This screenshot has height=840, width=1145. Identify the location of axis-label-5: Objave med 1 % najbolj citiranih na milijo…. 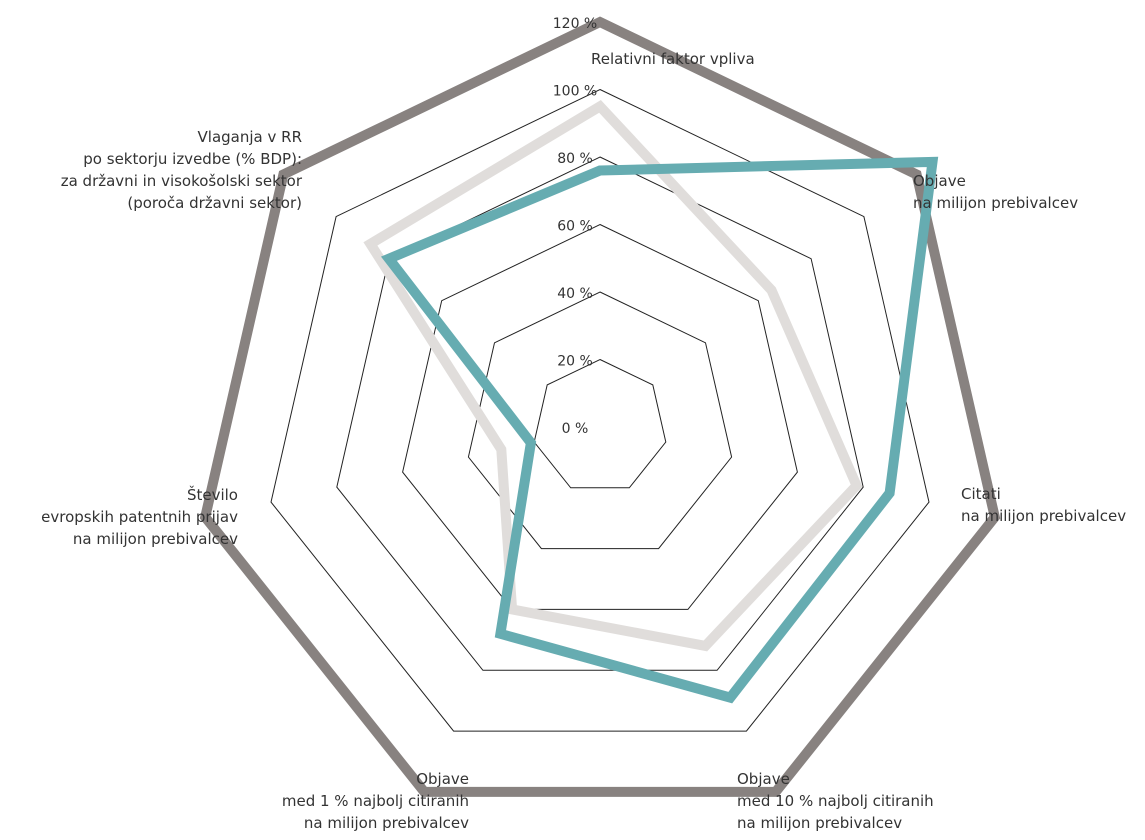
(375, 801).